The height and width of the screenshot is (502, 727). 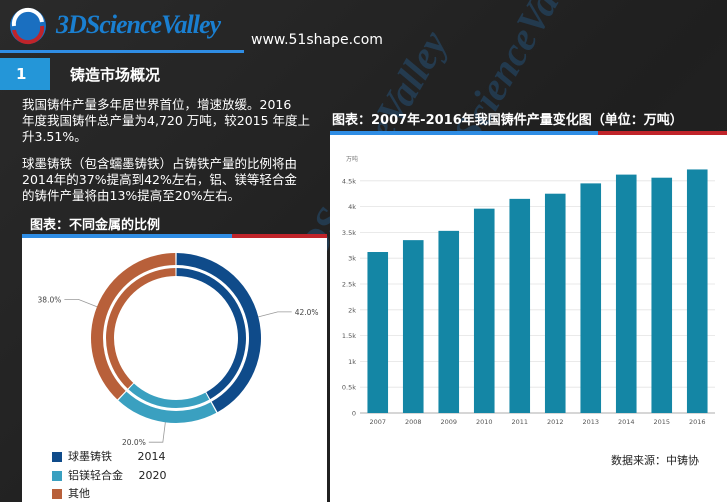 What do you see at coordinates (138, 24) in the screenshot?
I see `logo-text: 3DScienceValley` at bounding box center [138, 24].